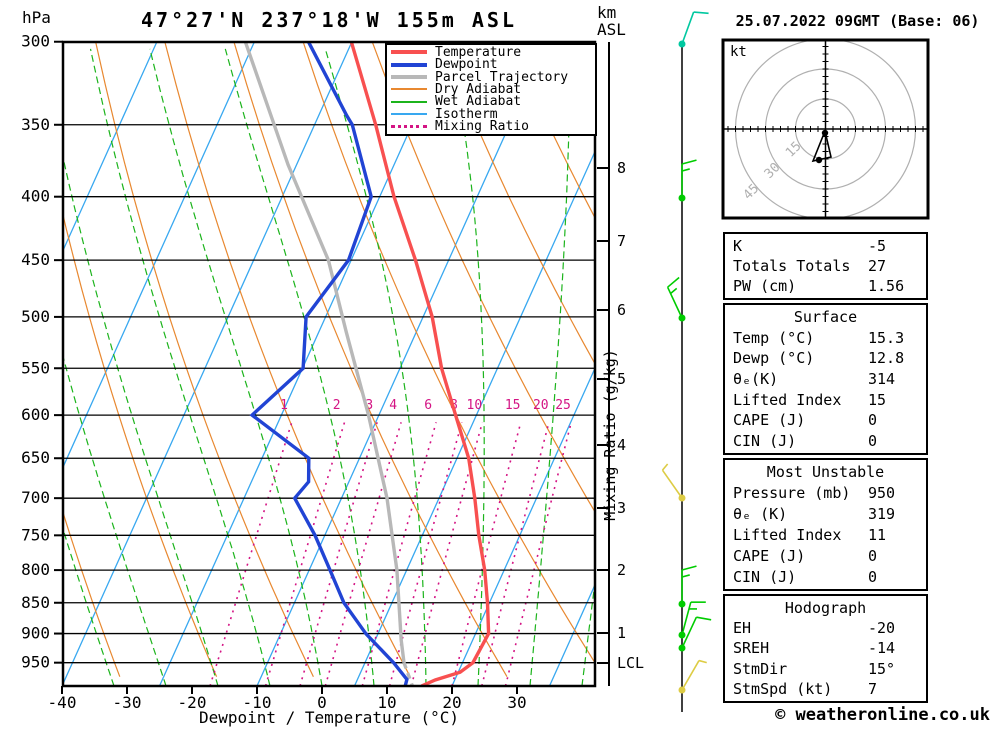  Describe the element at coordinates (35, 316) in the screenshot. I see `pressure-tick-label: 500` at that location.